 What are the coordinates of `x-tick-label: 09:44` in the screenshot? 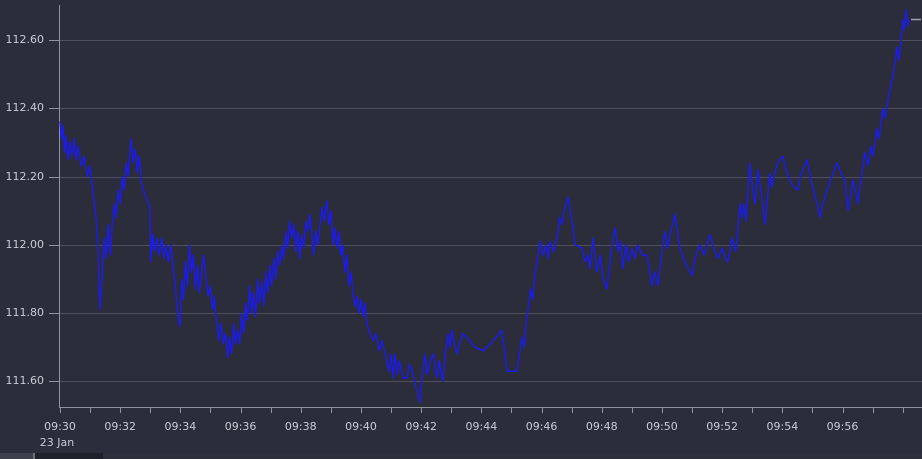 It's located at (481, 426).